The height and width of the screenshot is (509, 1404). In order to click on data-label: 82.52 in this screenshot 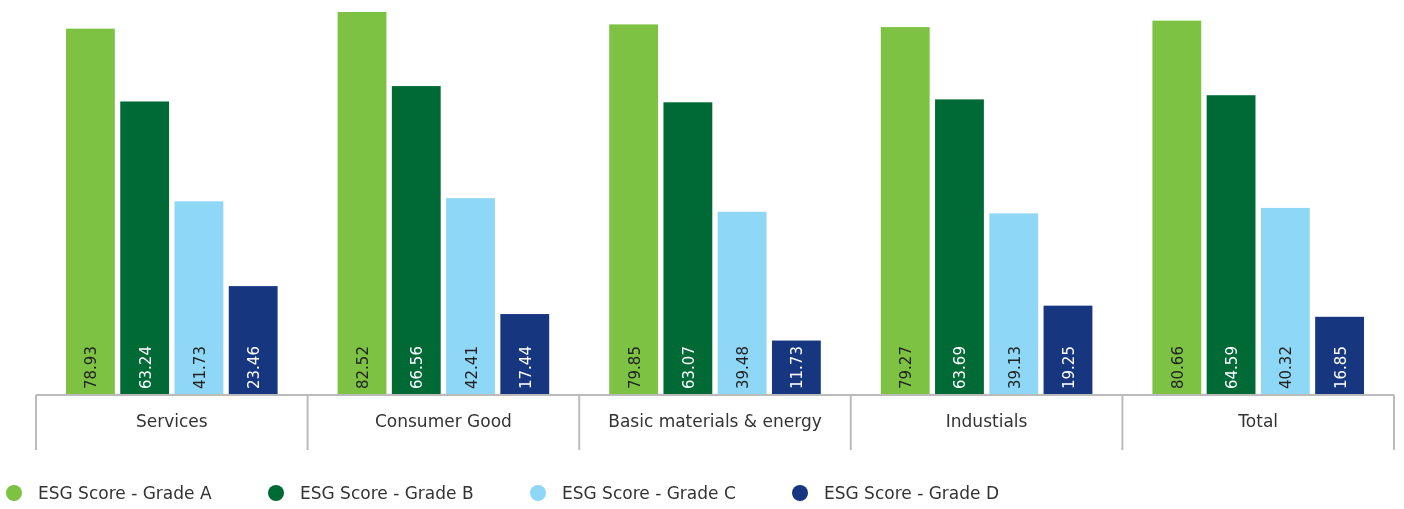, I will do `click(363, 367)`.